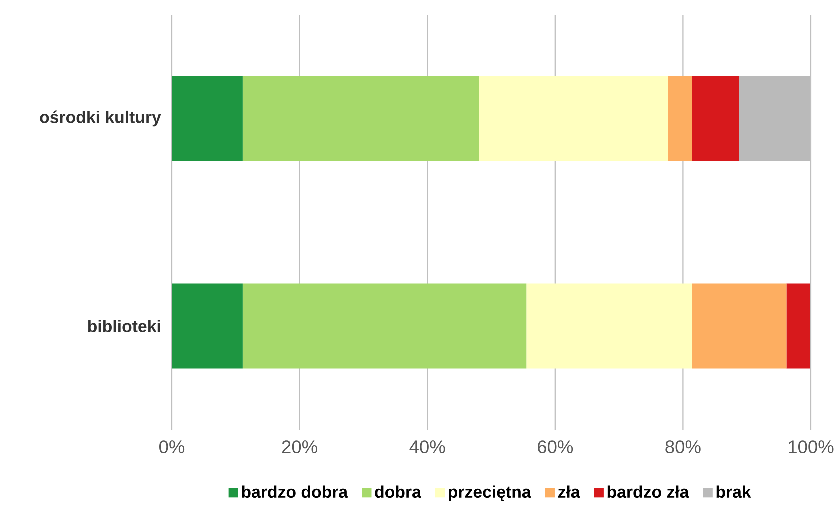 This screenshot has height=520, width=840. What do you see at coordinates (811, 447) in the screenshot?
I see `x-tick-label: 100%` at bounding box center [811, 447].